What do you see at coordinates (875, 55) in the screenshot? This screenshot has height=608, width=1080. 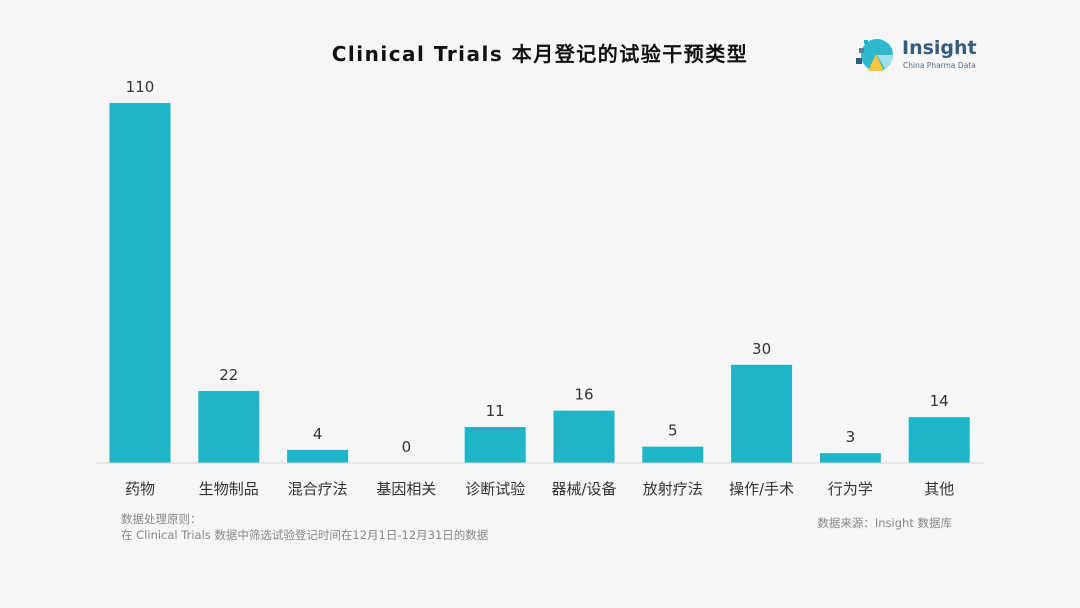 I see `insight-logo-icon` at bounding box center [875, 55].